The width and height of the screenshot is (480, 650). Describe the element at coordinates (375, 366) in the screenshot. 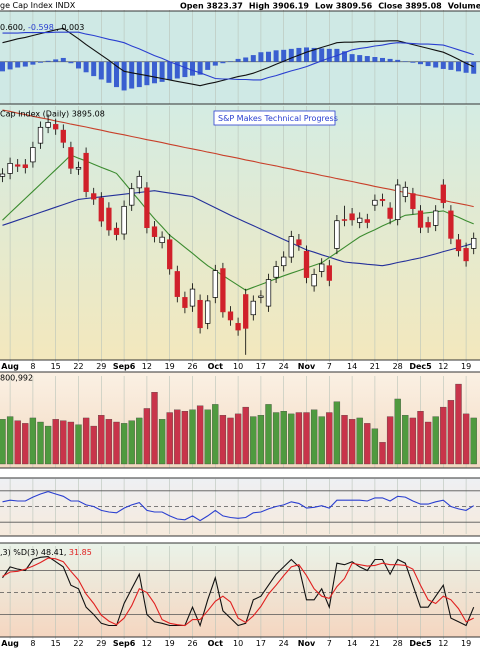

I see `x-tick-label: 21` at that location.